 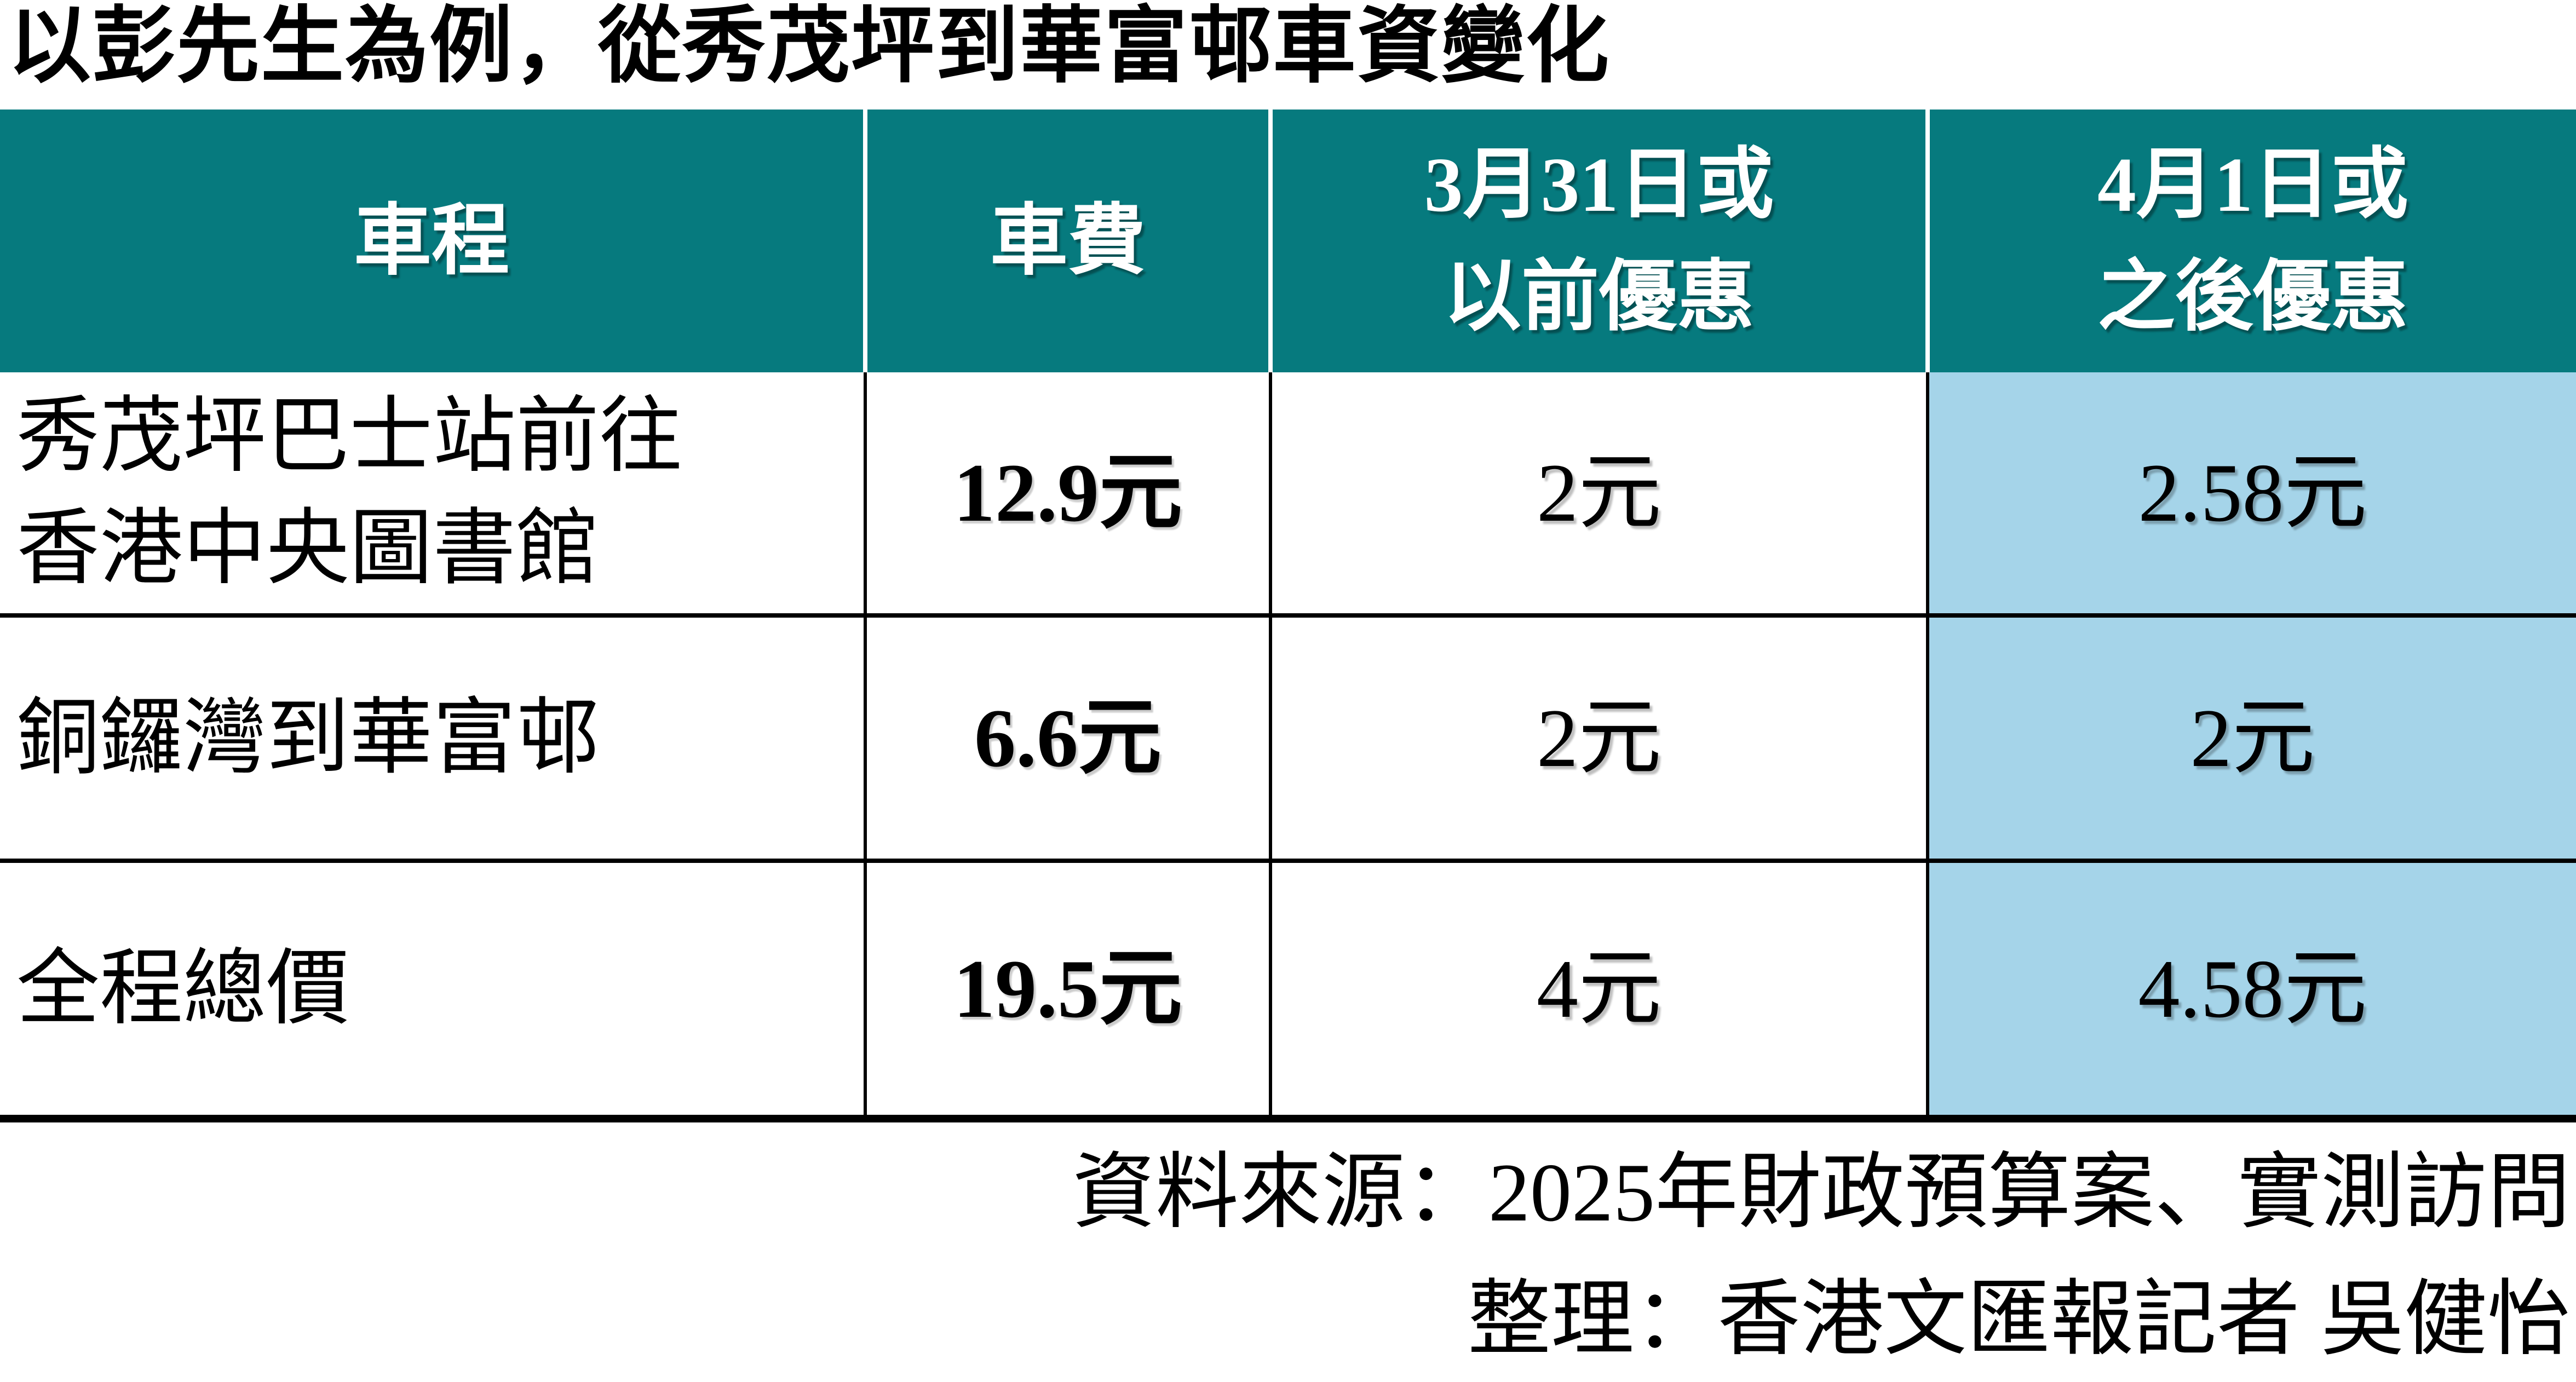 What do you see at coordinates (433, 241) in the screenshot?
I see `col-header-journey: 車程` at bounding box center [433, 241].